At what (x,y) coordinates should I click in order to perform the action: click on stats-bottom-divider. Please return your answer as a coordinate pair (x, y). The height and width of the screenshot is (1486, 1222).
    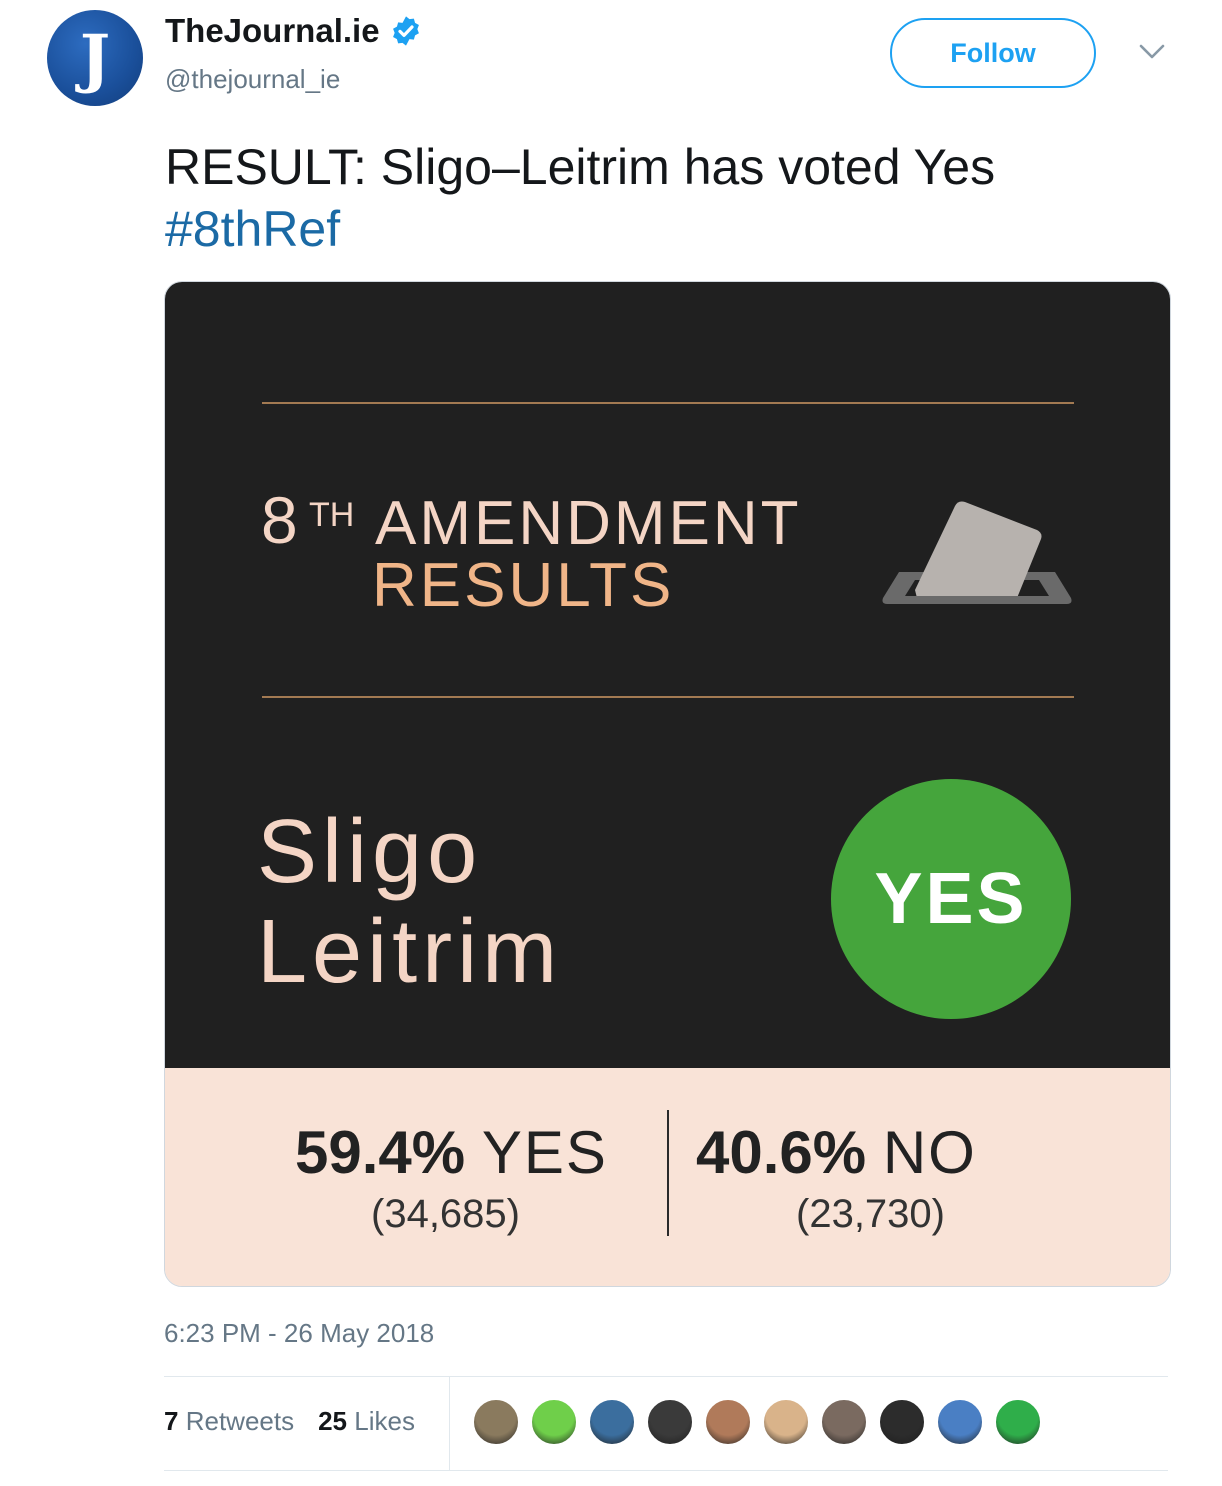
    Looking at the image, I should click on (666, 1470).